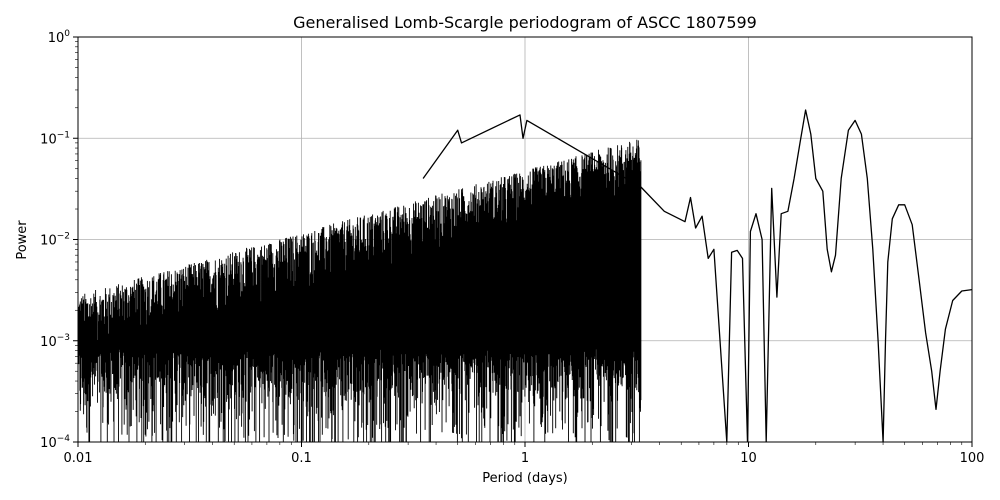 This screenshot has height=500, width=1000. I want to click on x-tick-labels: 0.01 0.1 1 10 100, so click(524, 458).